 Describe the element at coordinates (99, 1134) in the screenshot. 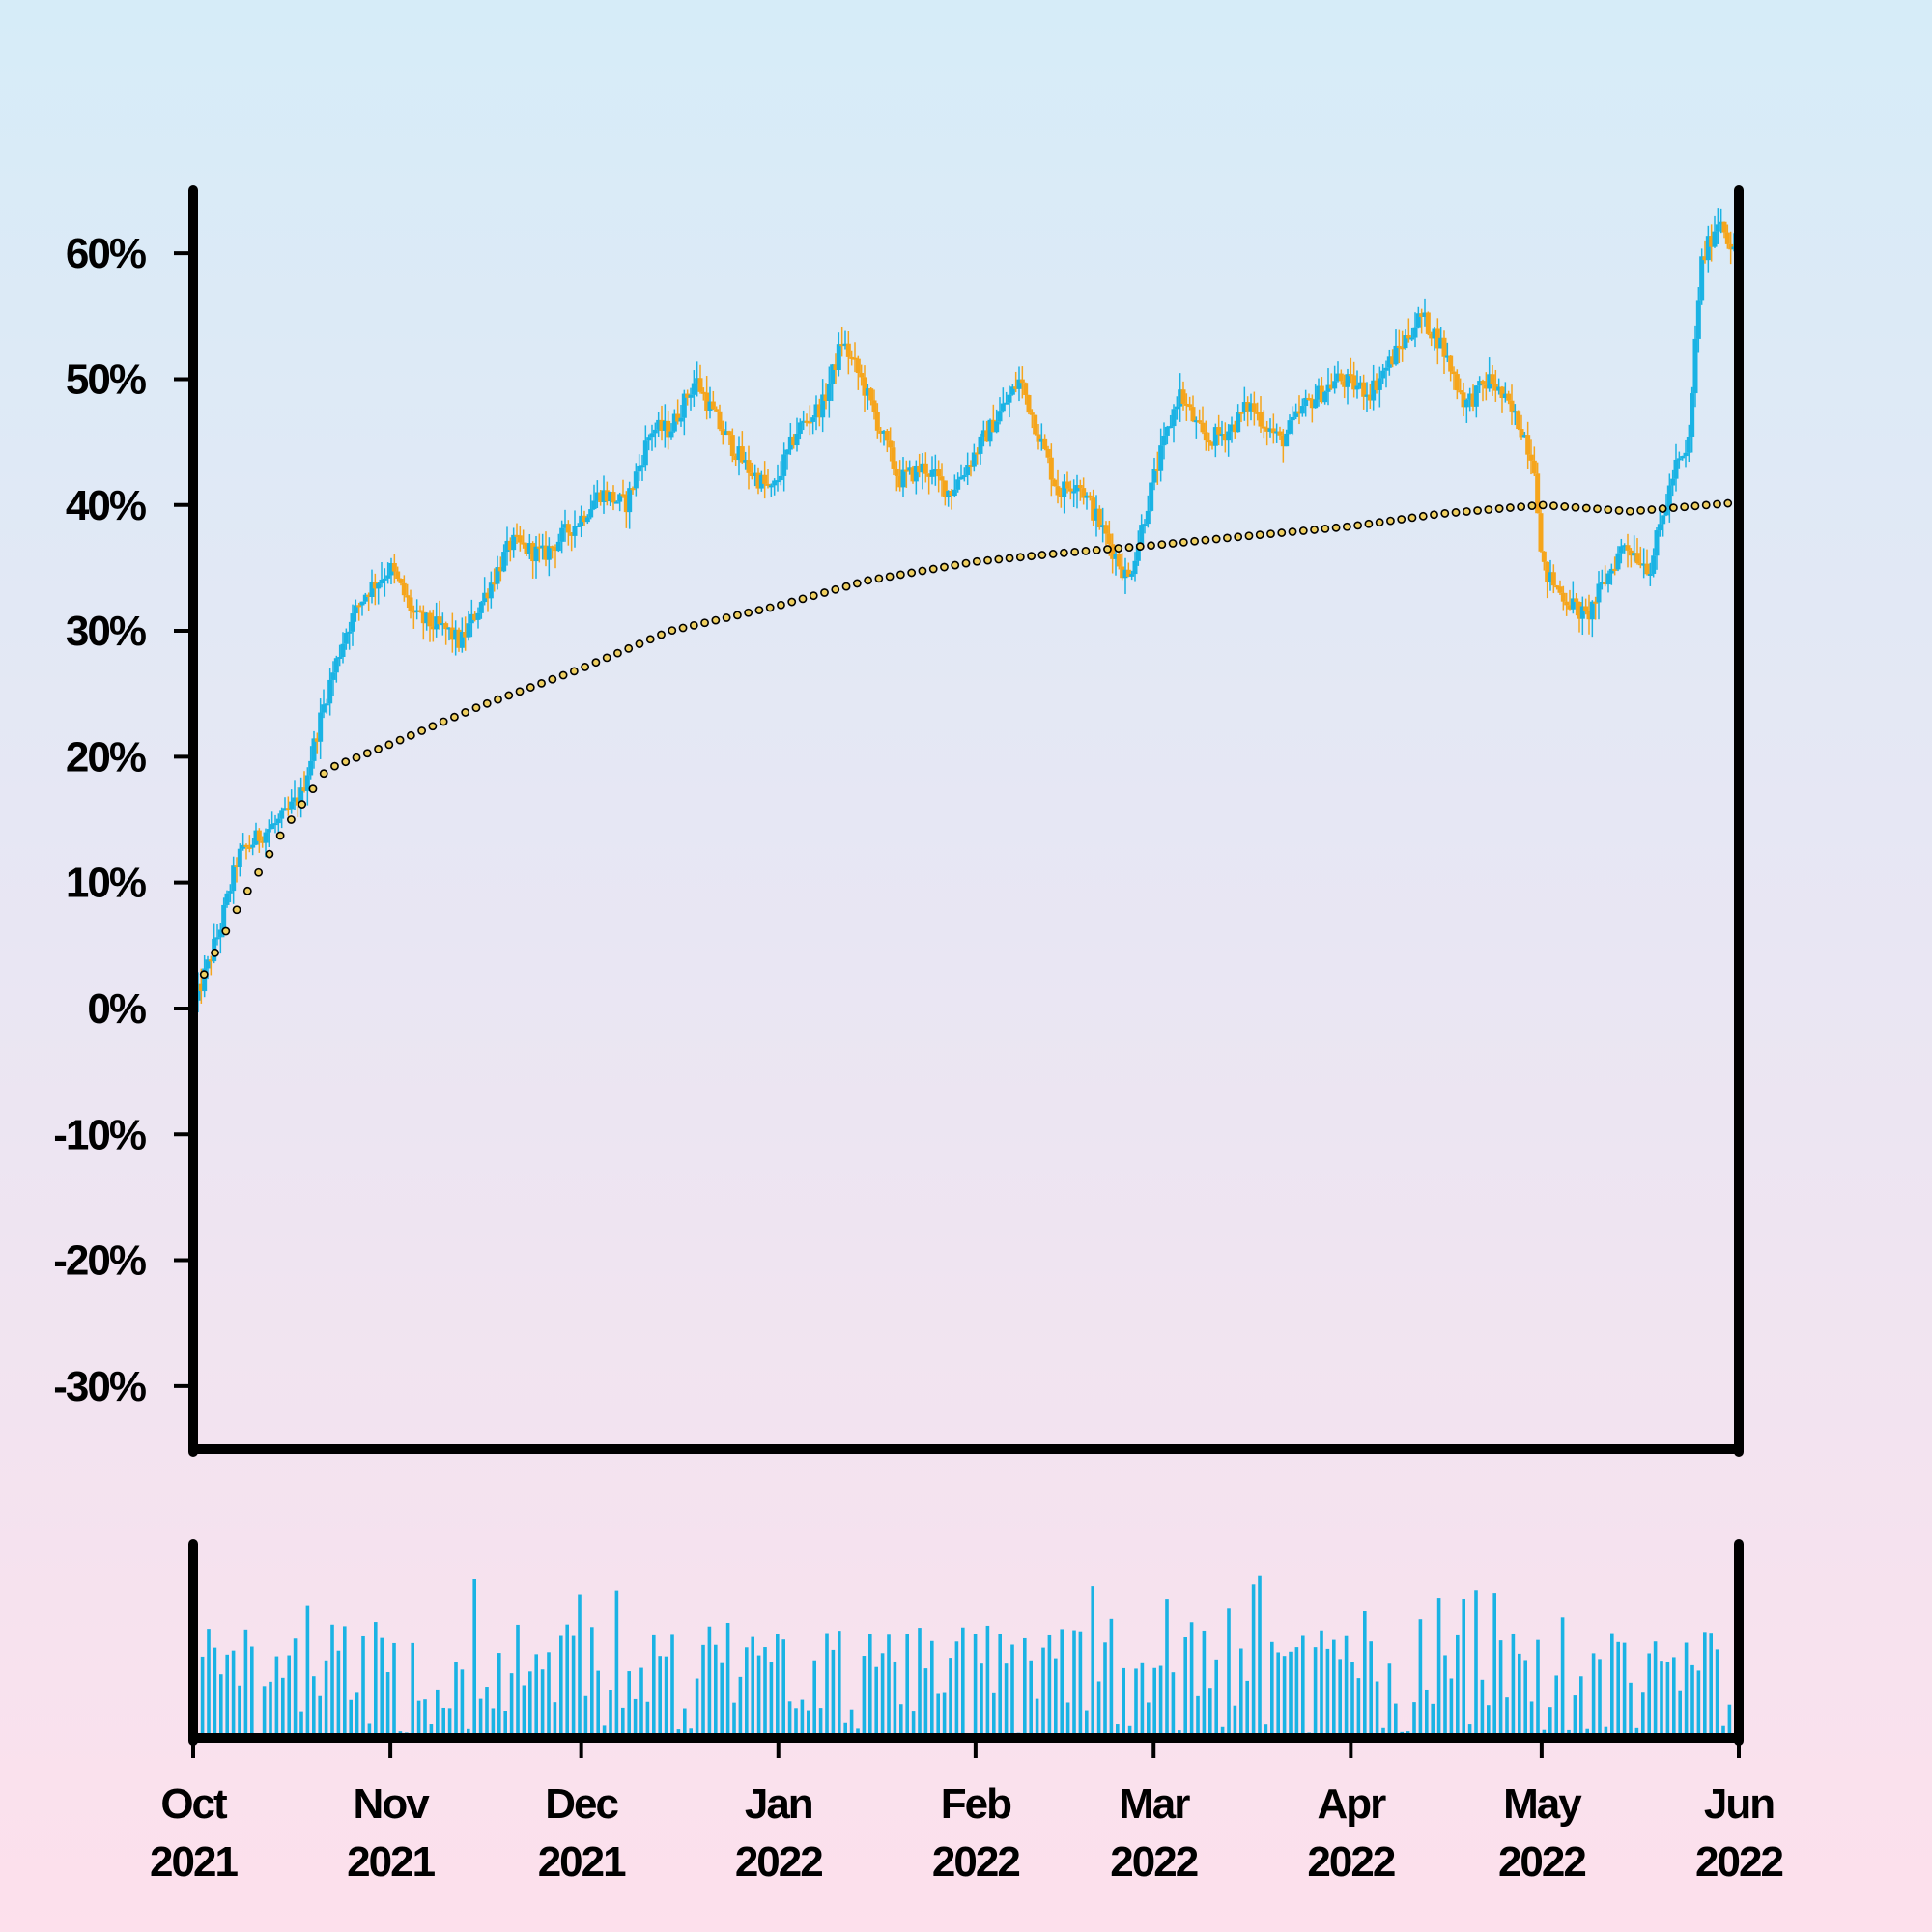

I see `y-tick-label: -10%` at that location.